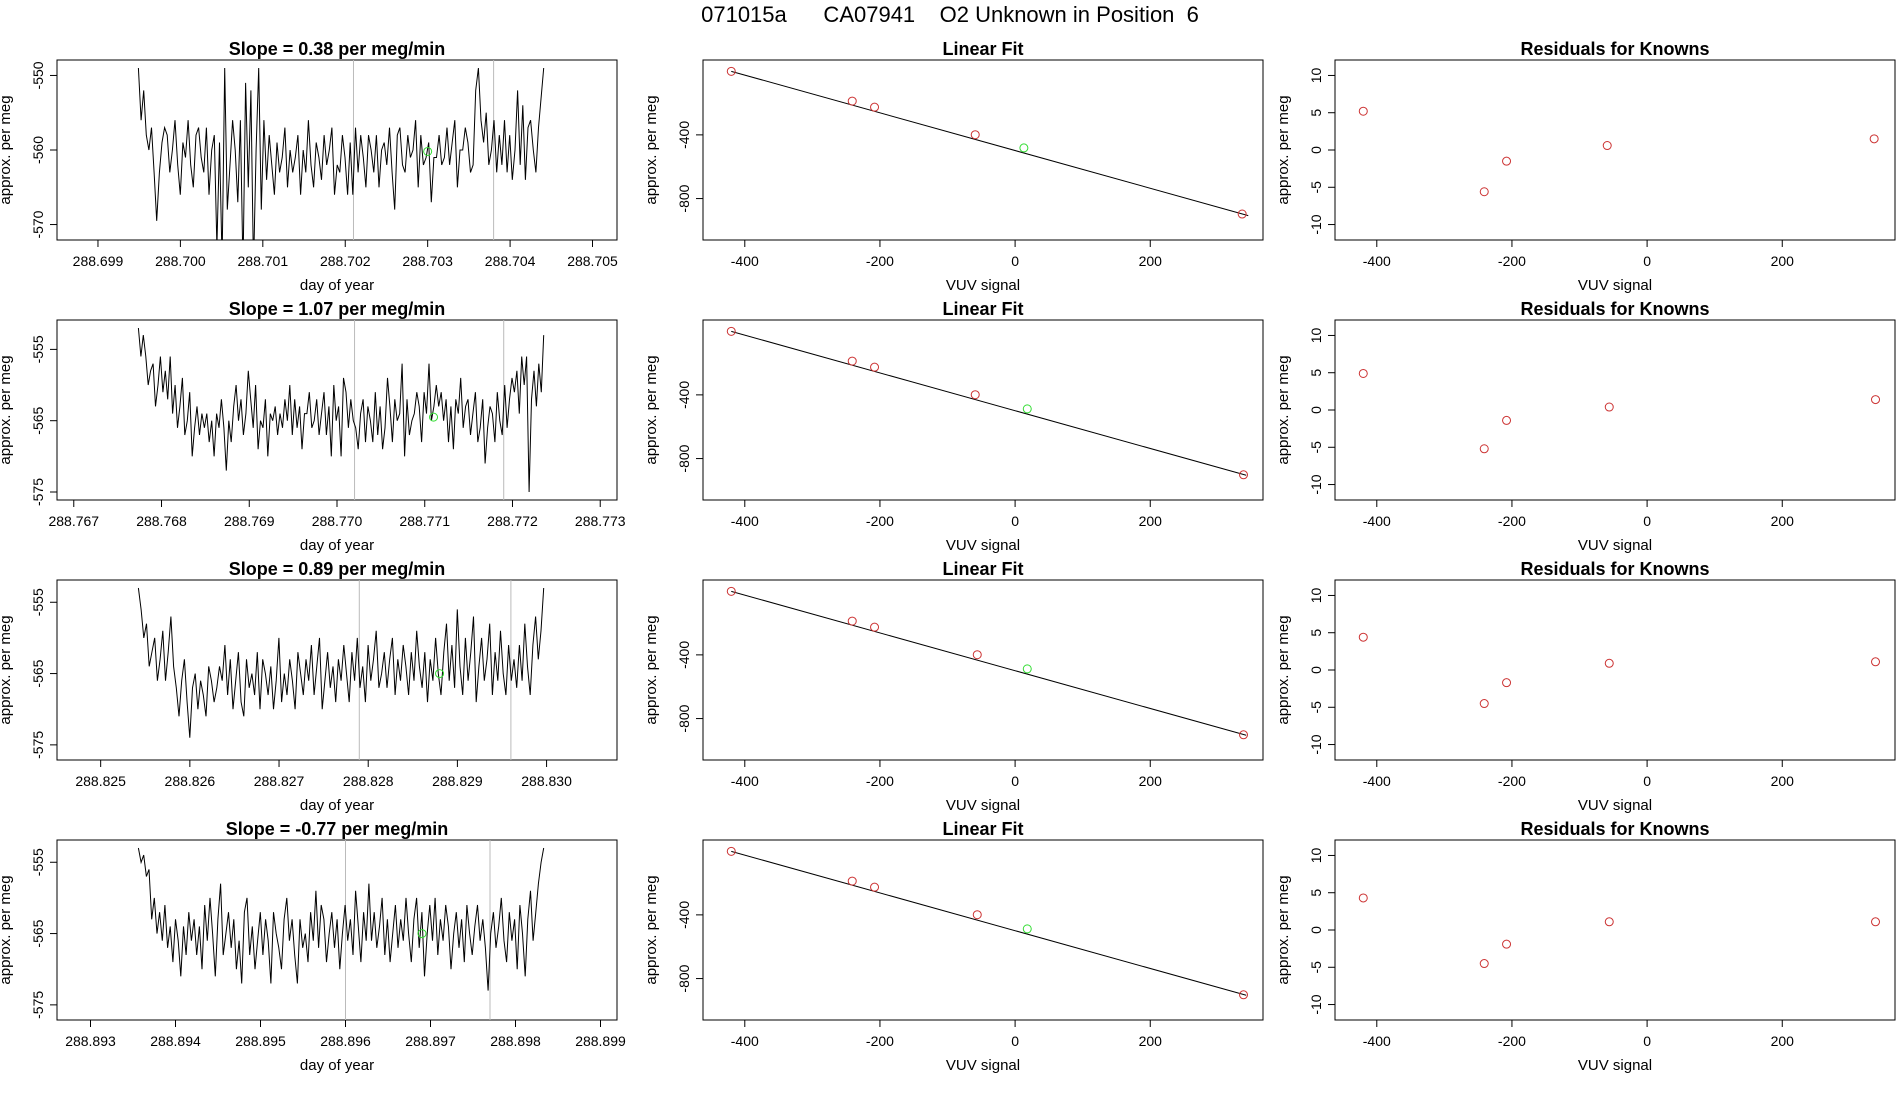 This screenshot has height=1100, width=1900. What do you see at coordinates (337, 569) in the screenshot?
I see `plot-title: Slope = 0.89 per meg/min` at bounding box center [337, 569].